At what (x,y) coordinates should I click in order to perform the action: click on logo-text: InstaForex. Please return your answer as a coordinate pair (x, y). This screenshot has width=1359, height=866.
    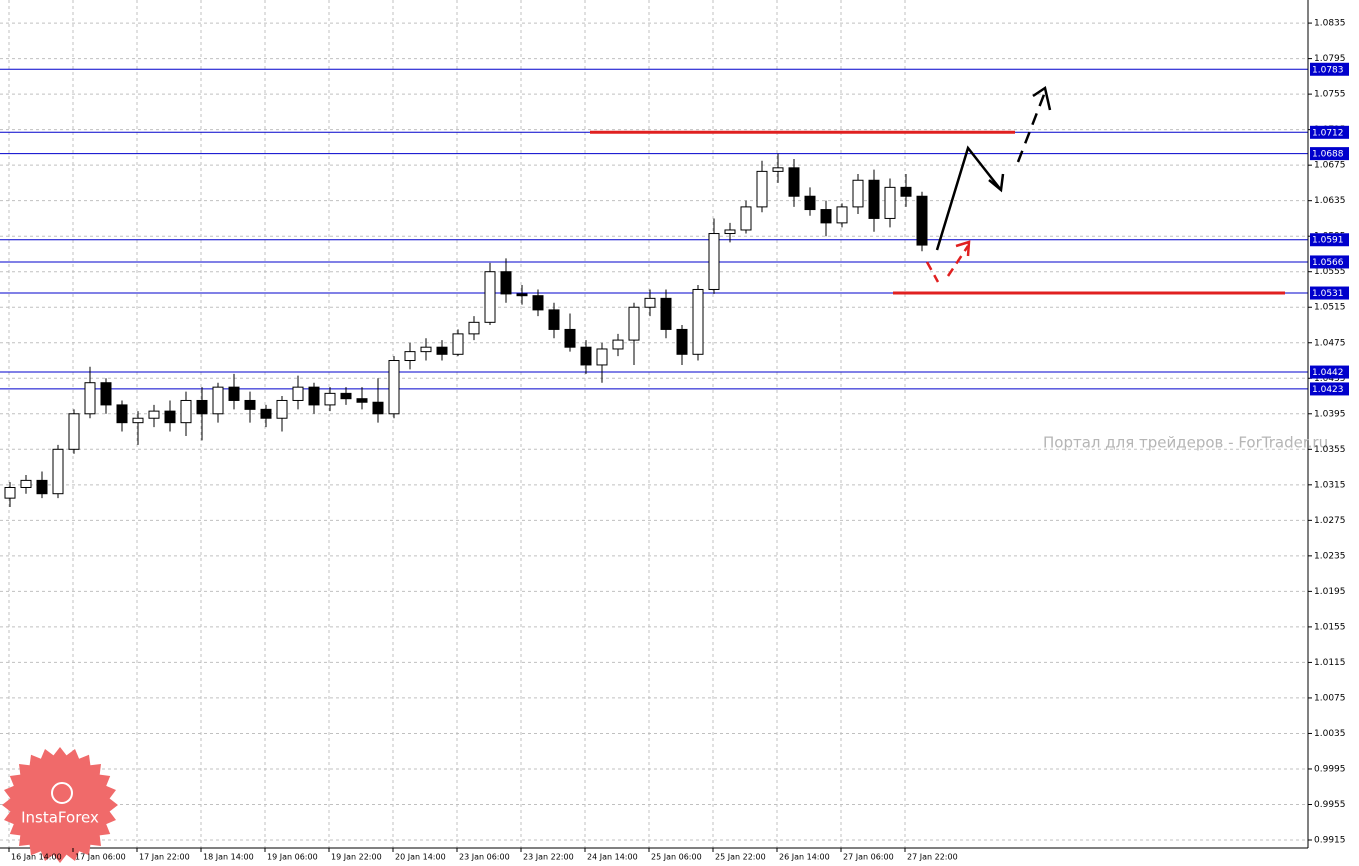
    Looking at the image, I should click on (60, 818).